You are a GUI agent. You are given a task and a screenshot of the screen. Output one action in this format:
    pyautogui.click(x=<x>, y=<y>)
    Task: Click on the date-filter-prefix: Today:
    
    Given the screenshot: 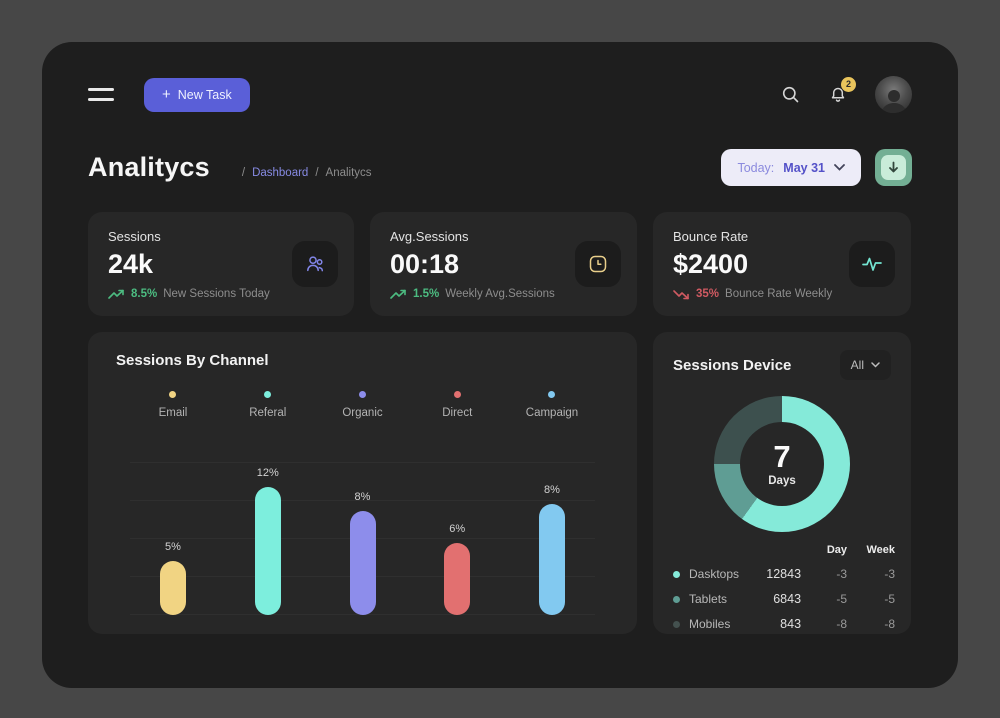 What is the action you would take?
    pyautogui.click(x=756, y=167)
    